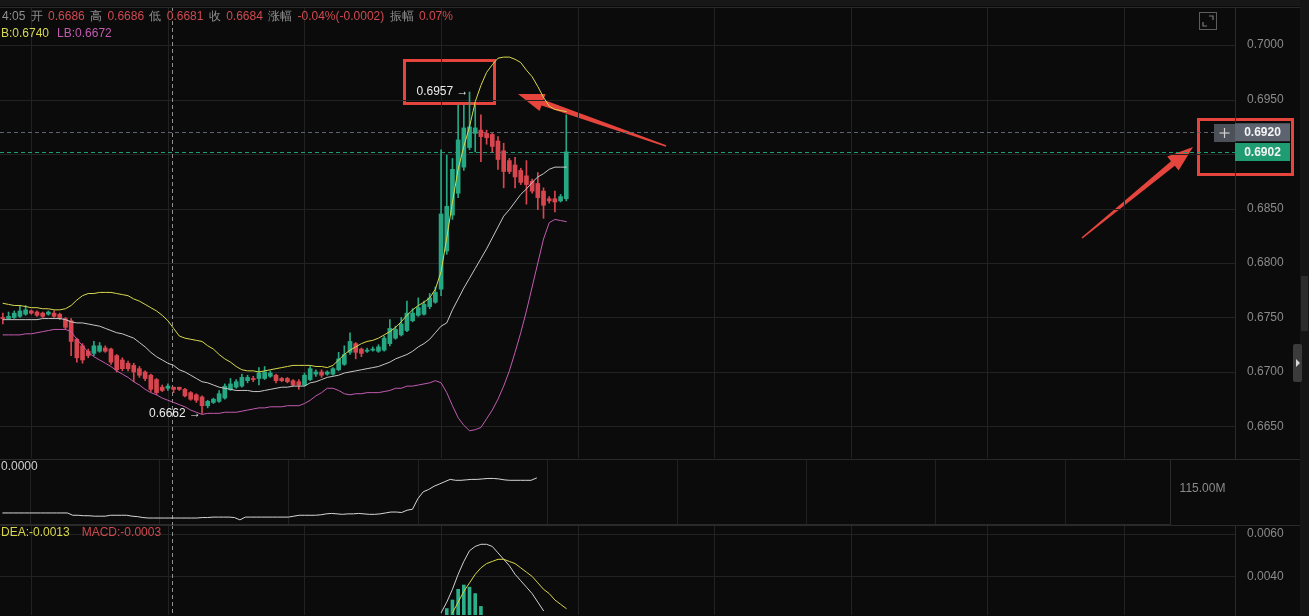 The height and width of the screenshot is (616, 1309). I want to click on text: B:0.6740, so click(25, 33).